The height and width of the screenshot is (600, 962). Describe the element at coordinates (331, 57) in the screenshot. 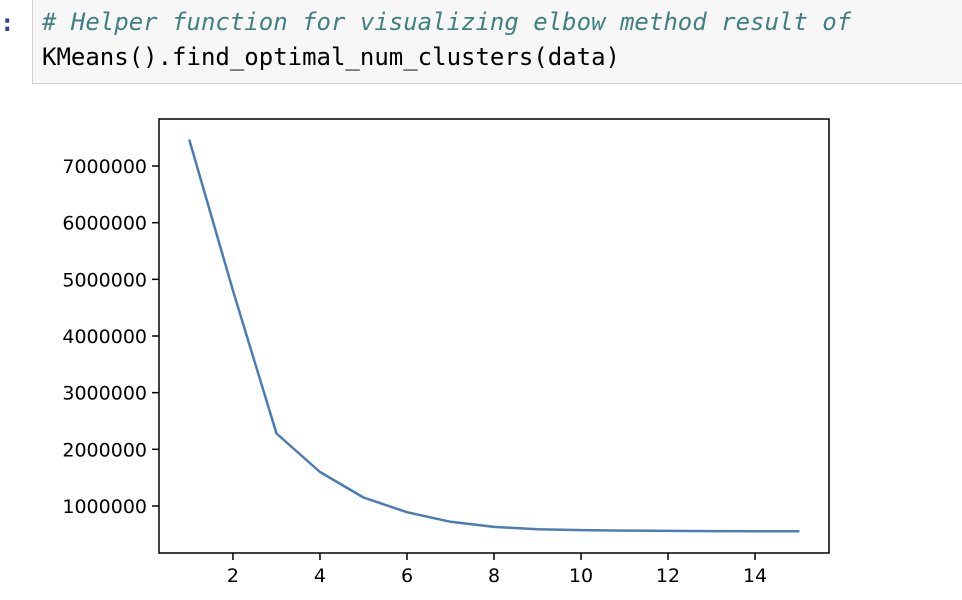

I see `code-call-line: KMeans().find_optimal_num_clusters(data)` at that location.